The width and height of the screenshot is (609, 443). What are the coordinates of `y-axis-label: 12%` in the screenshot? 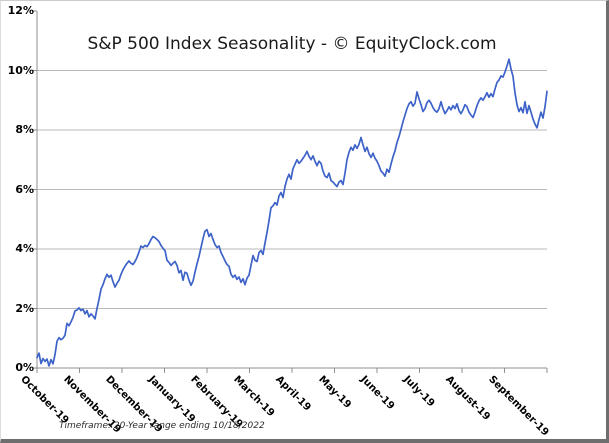 It's located at (20, 10).